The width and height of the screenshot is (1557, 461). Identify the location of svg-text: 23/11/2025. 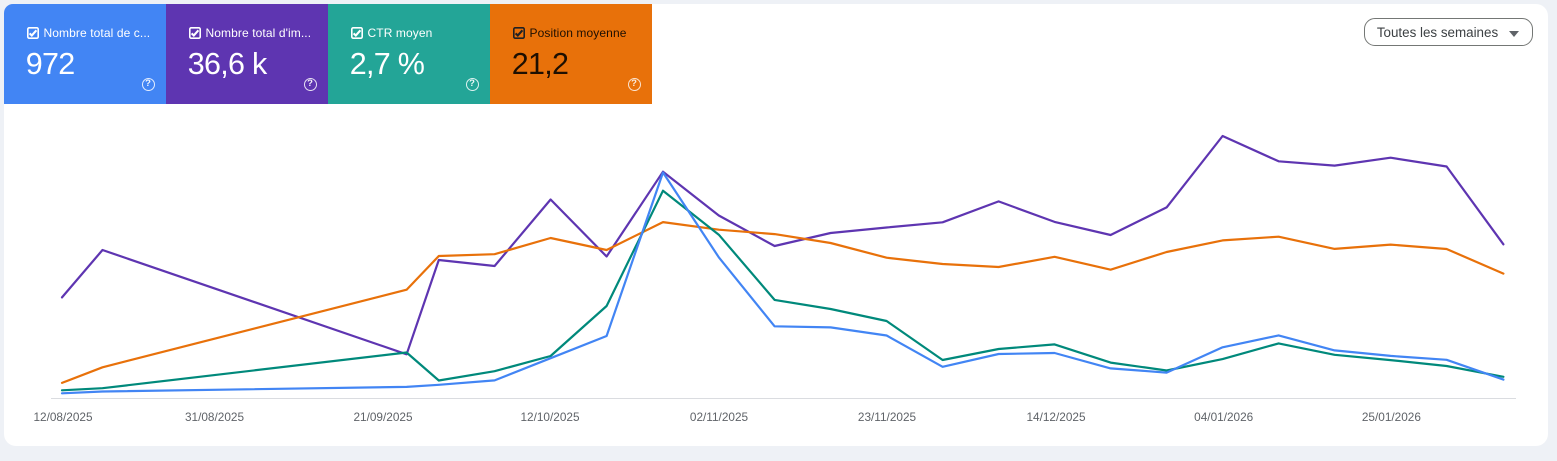
(887, 417).